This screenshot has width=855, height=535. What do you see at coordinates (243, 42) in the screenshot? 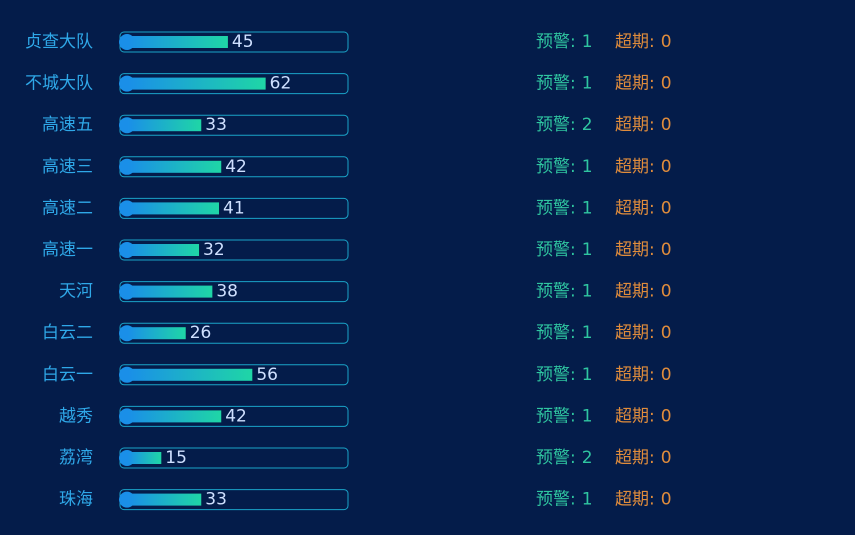
I see `value-label: 45` at bounding box center [243, 42].